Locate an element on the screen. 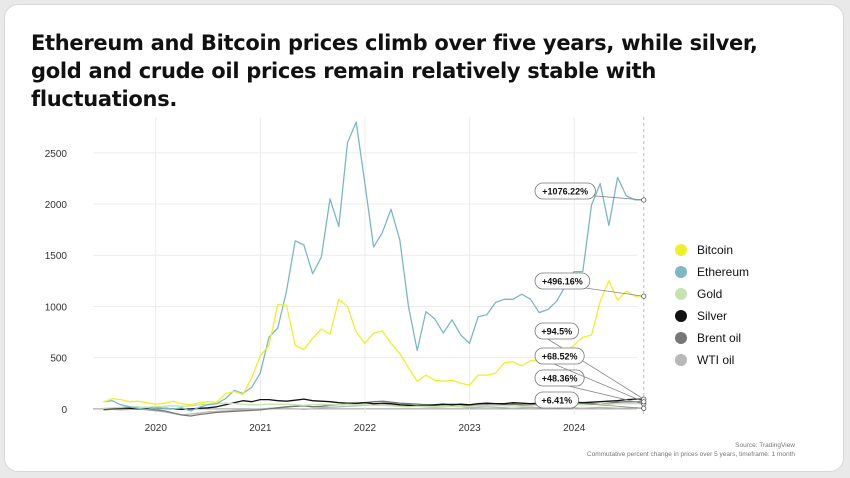  callout-label: +68.52% is located at coordinates (560, 357).